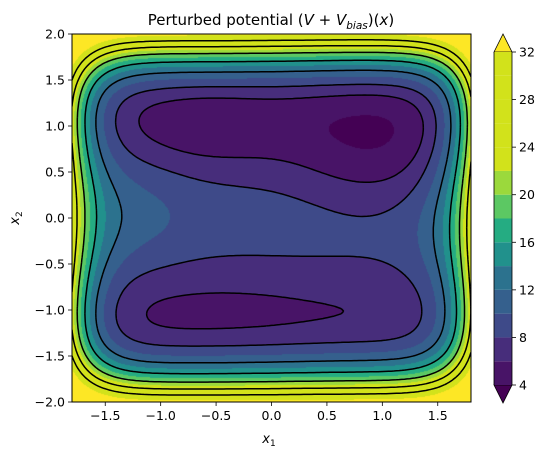 The width and height of the screenshot is (550, 457). What do you see at coordinates (55, 172) in the screenshot?
I see `y-tick-label: 0.5` at bounding box center [55, 172].